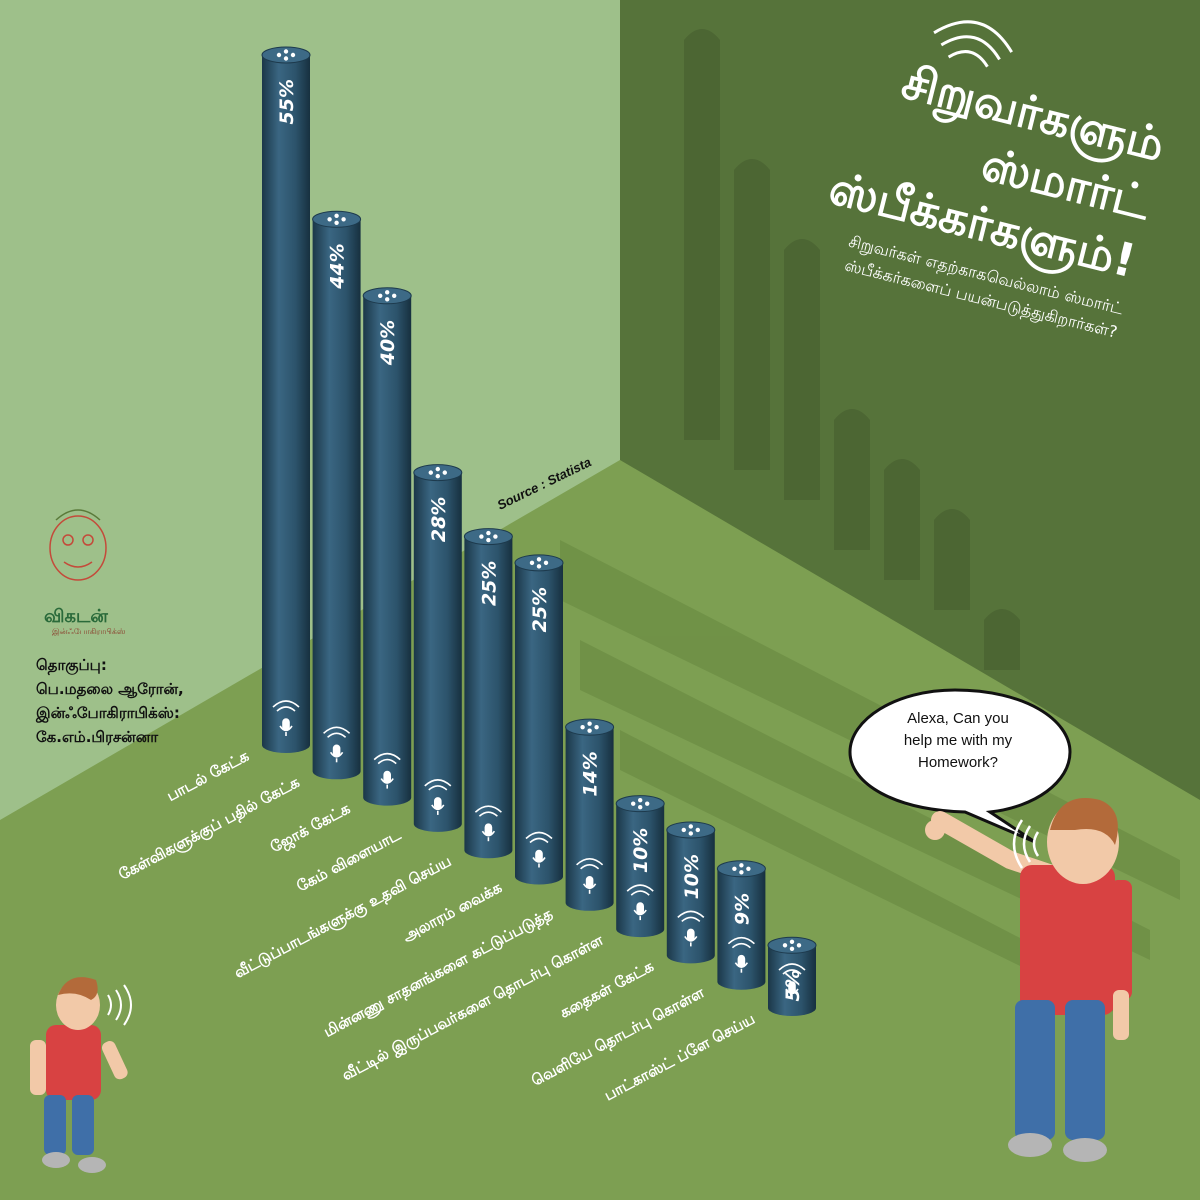 The width and height of the screenshot is (1200, 1200). What do you see at coordinates (110, 689) in the screenshot?
I see `credit-line-2: பெ.மதலை ஆரோன்,` at bounding box center [110, 689].